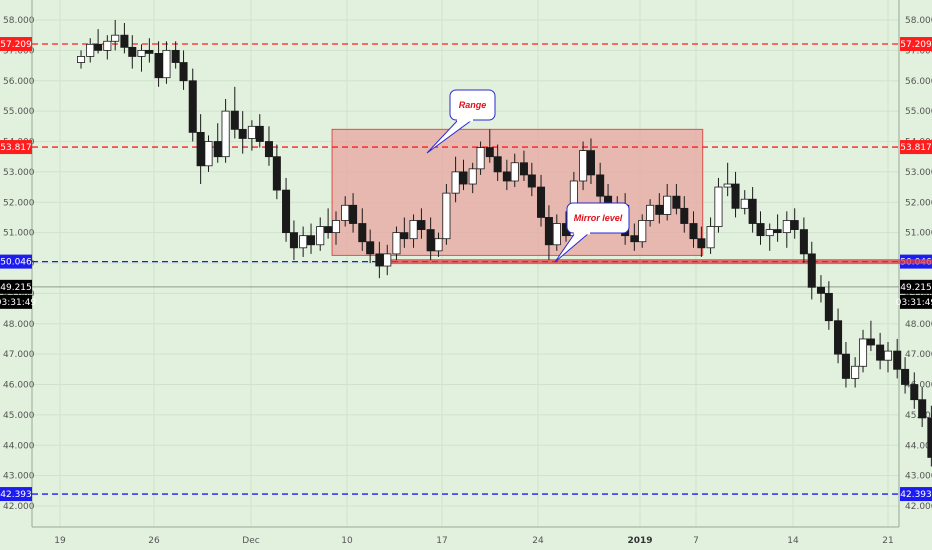 The width and height of the screenshot is (932, 550). Describe the element at coordinates (19, 416) in the screenshot. I see `y-tick-label-left: 45.000` at that location.